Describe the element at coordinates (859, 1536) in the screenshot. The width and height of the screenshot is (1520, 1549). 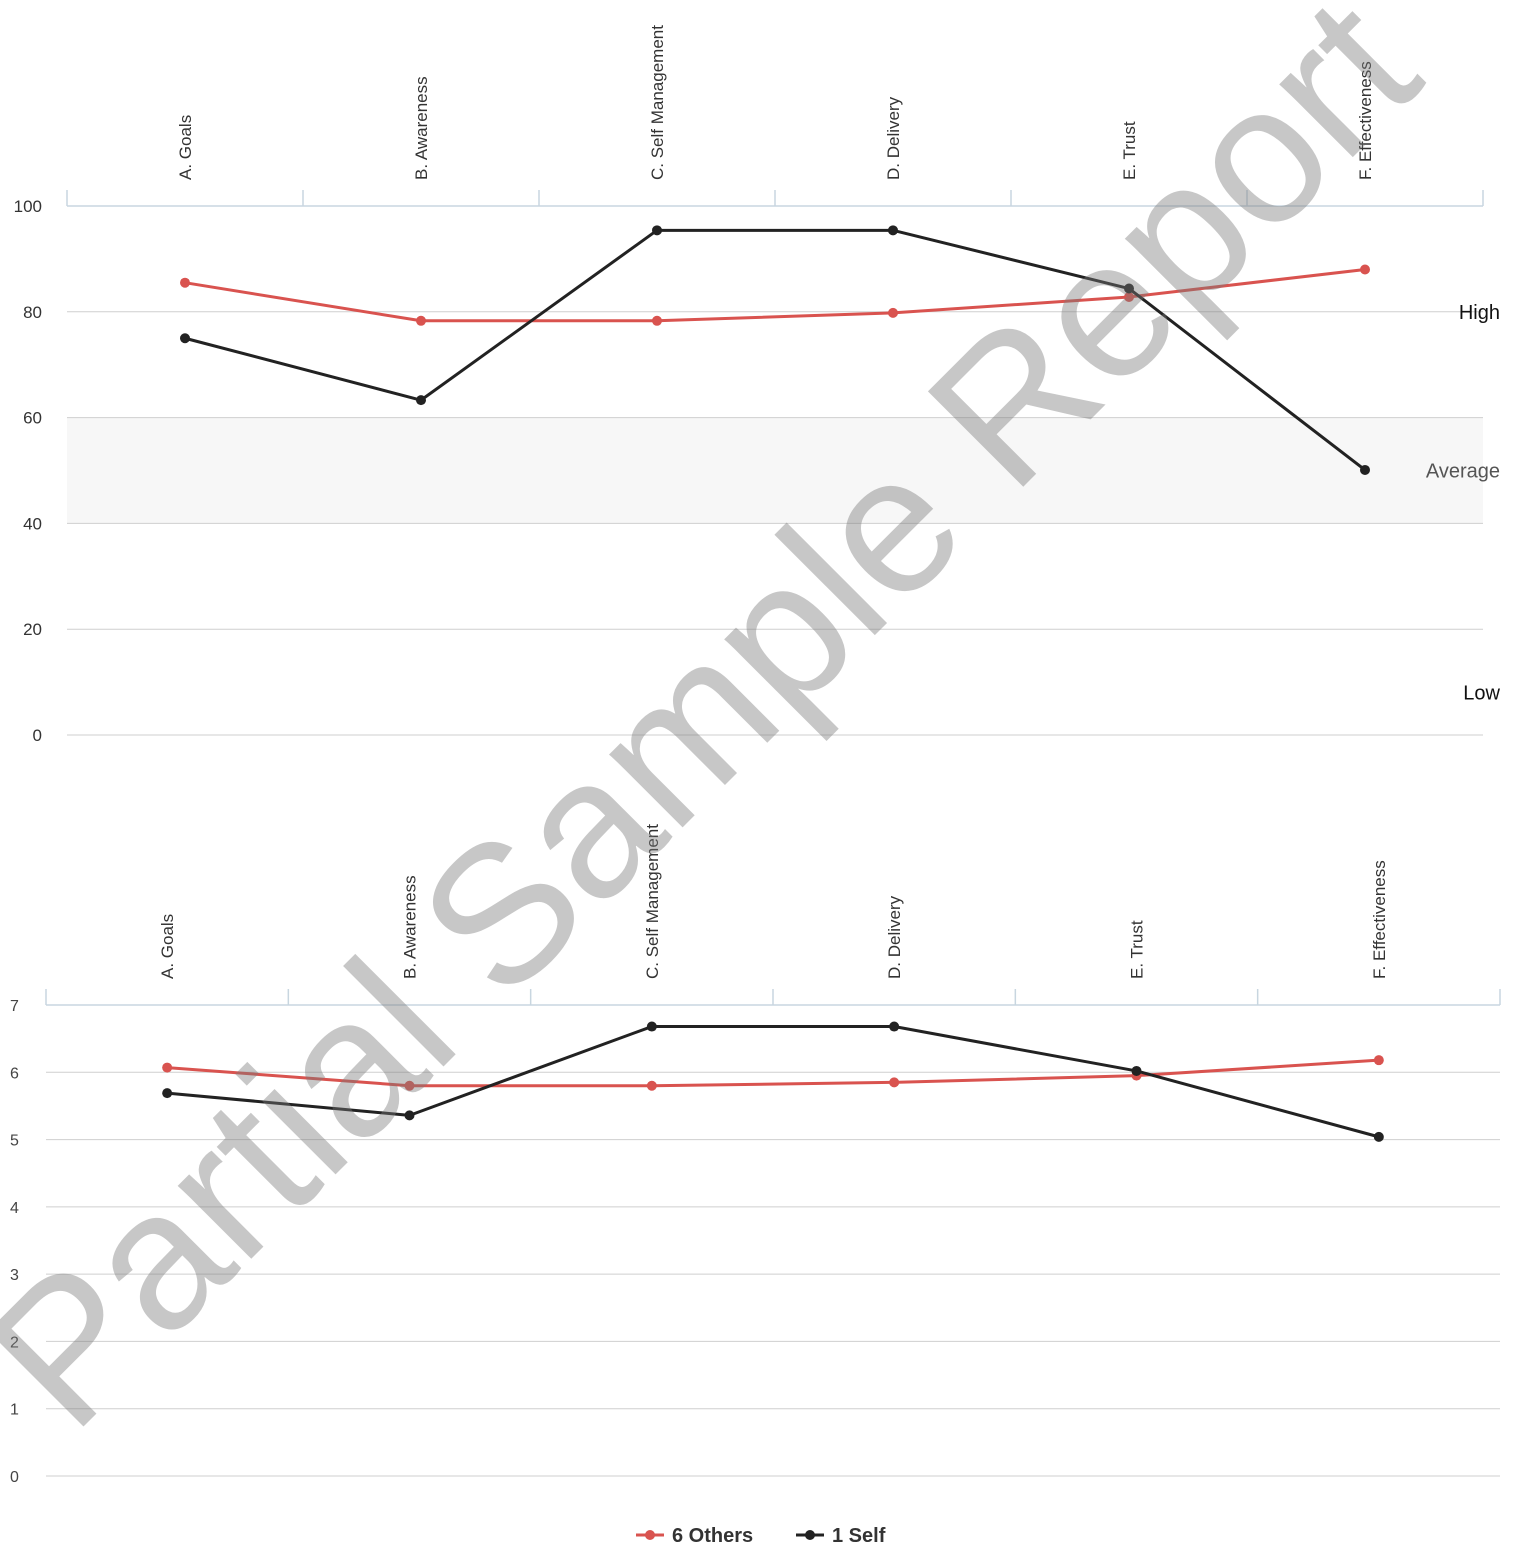
I see `legend-item-1: 1 Self` at that location.